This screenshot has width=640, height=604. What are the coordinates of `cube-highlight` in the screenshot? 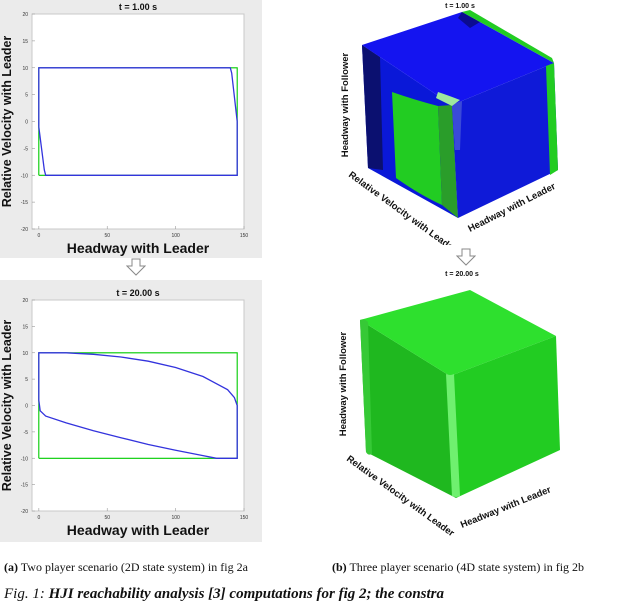 It's located at (448, 99).